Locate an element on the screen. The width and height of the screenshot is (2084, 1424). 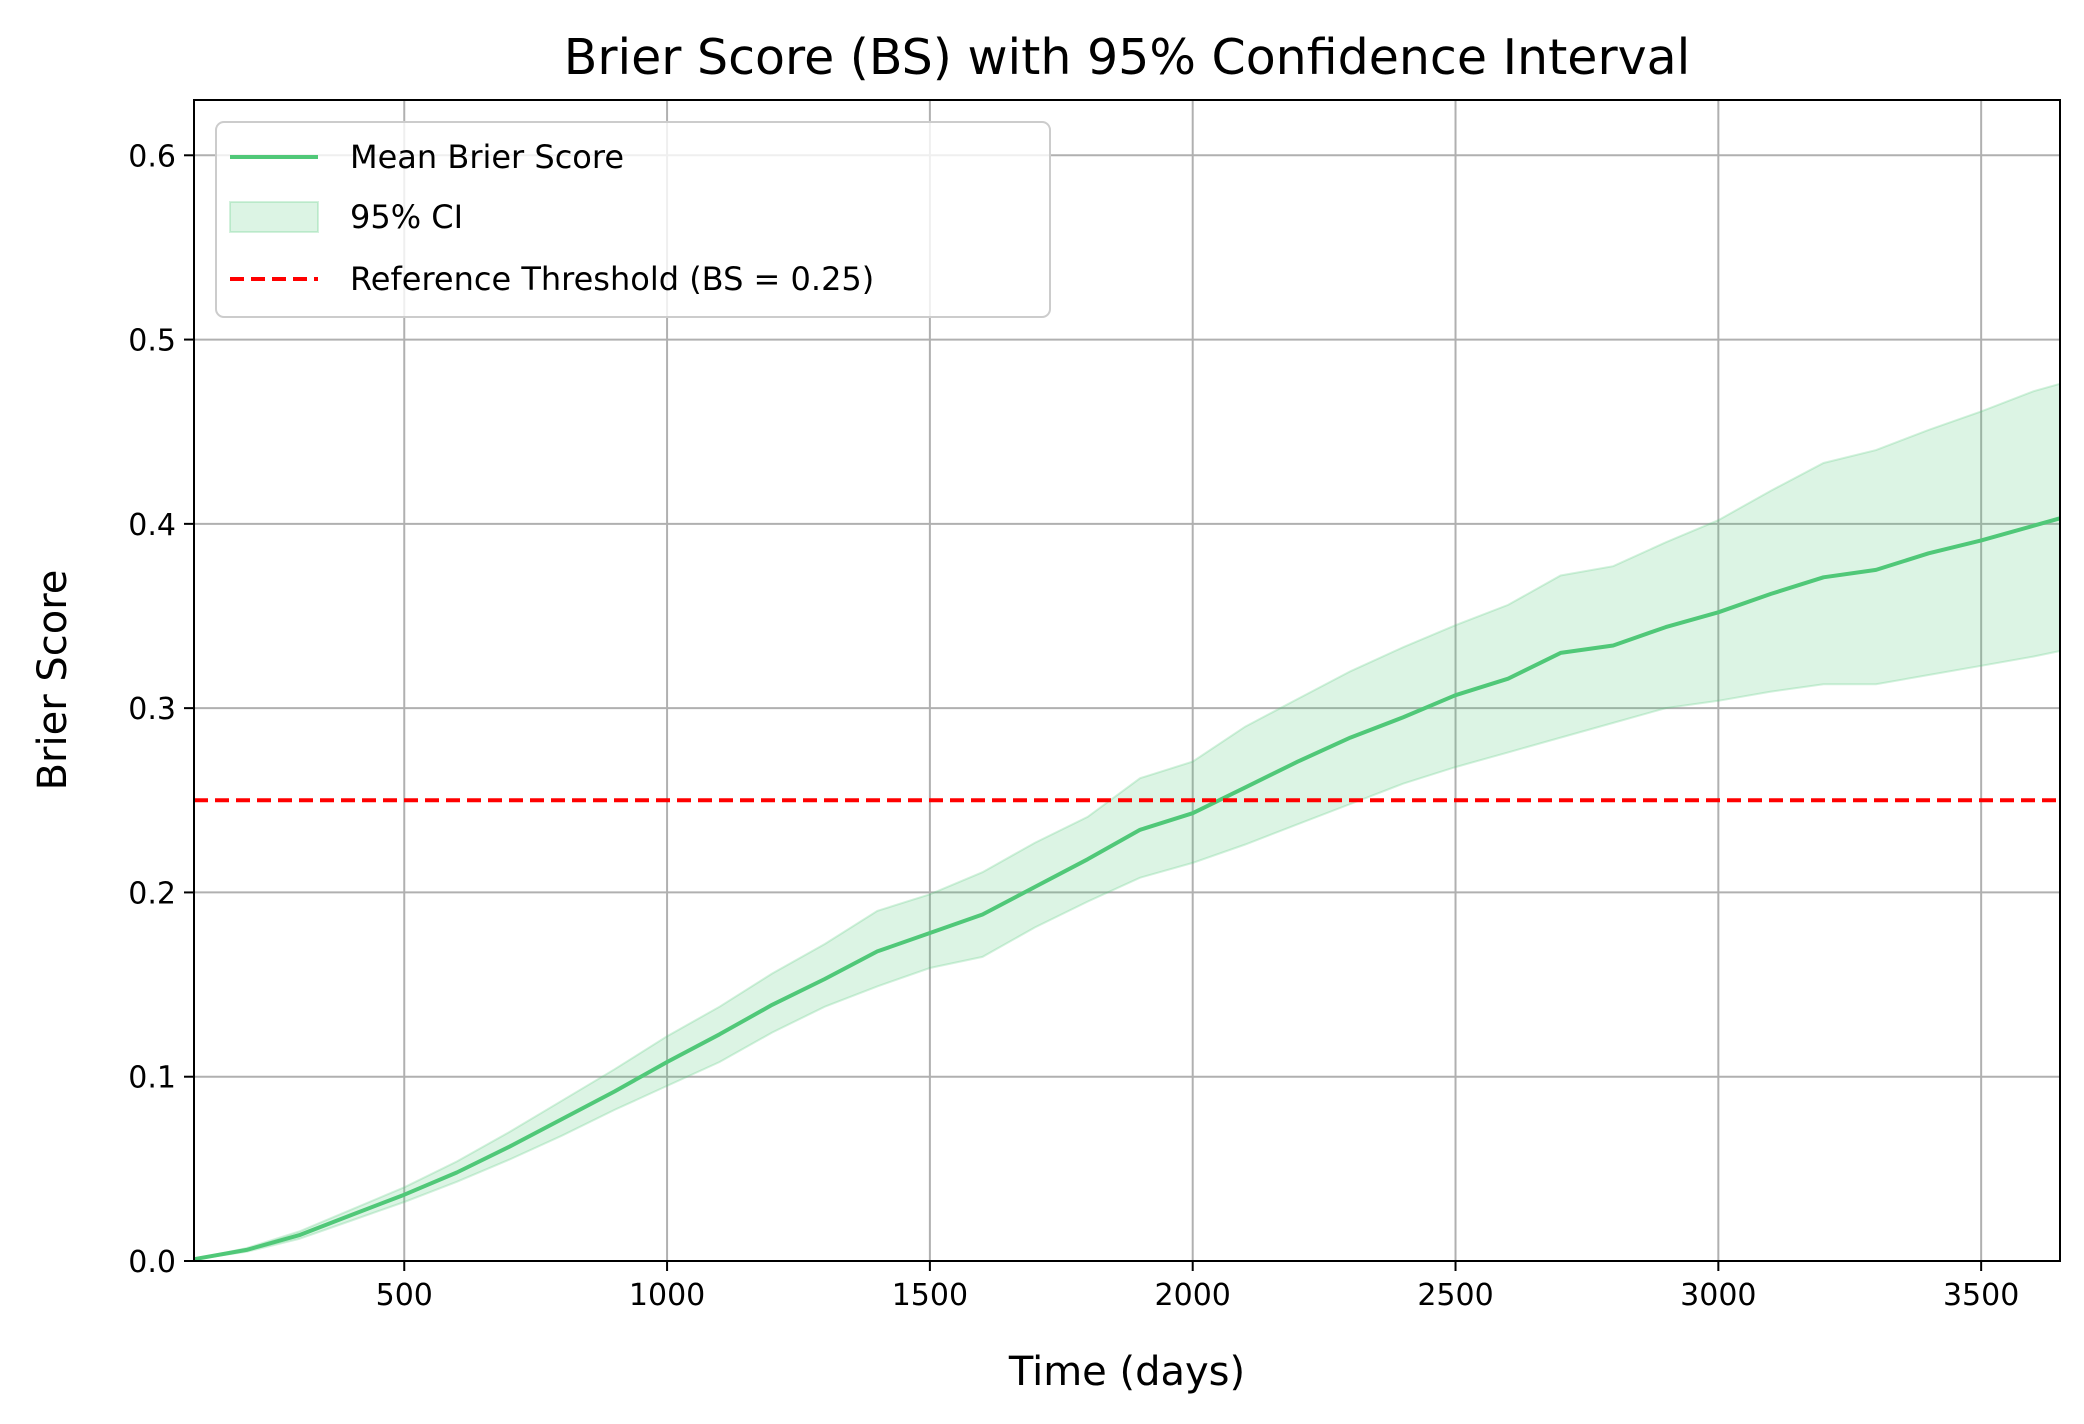
y-tick-label-3: 0.3 is located at coordinates (152, 709).